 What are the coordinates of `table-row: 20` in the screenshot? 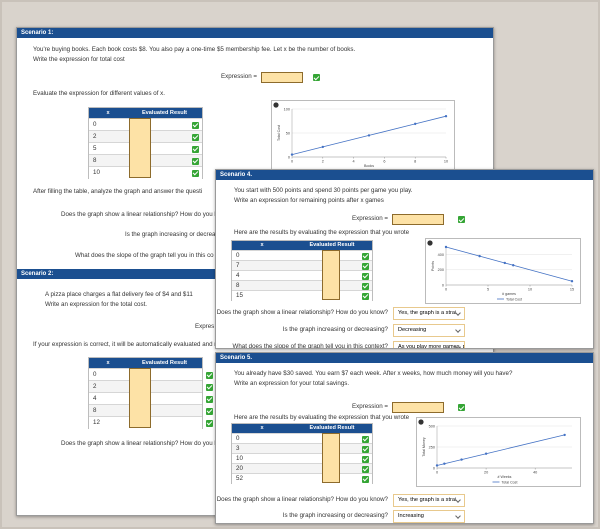 It's located at (302, 468).